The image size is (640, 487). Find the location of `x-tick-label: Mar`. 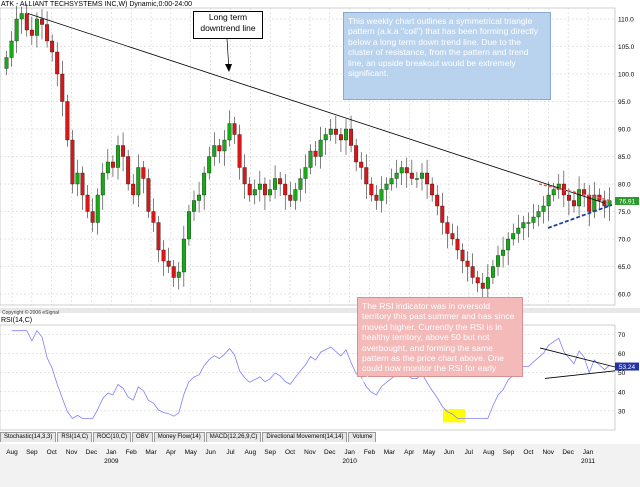

x-tick-label: Mar is located at coordinates (390, 452).